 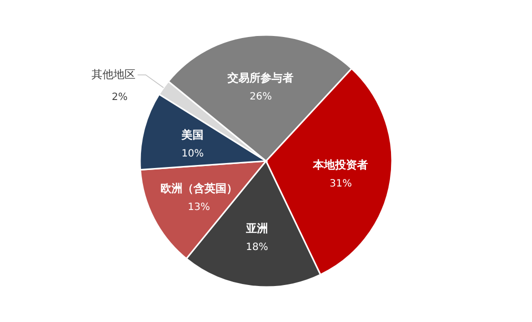 What do you see at coordinates (260, 78) in the screenshot?
I see `slice-label: 交易所参与者` at bounding box center [260, 78].